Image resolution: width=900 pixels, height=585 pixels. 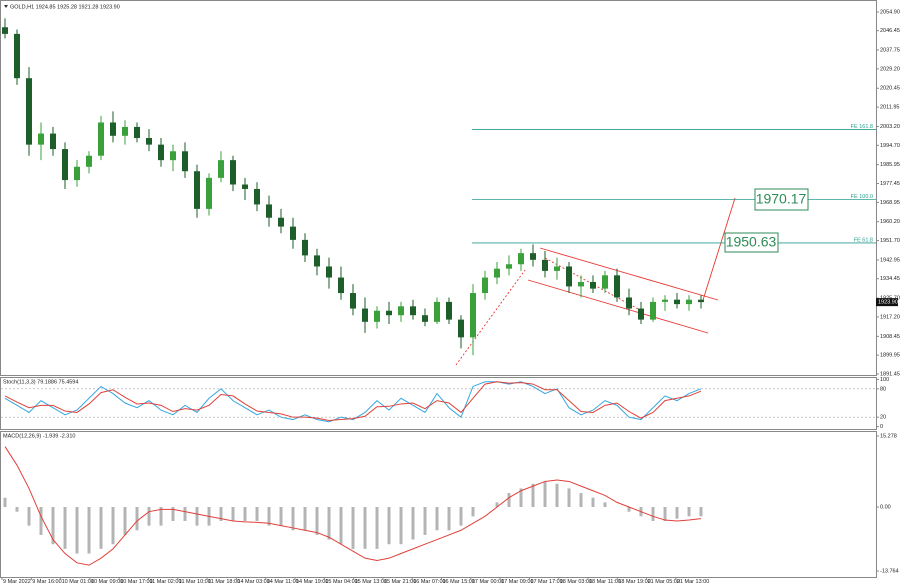 I want to click on x-tick-label: 17 Mar 17:00, so click(x=546, y=582).